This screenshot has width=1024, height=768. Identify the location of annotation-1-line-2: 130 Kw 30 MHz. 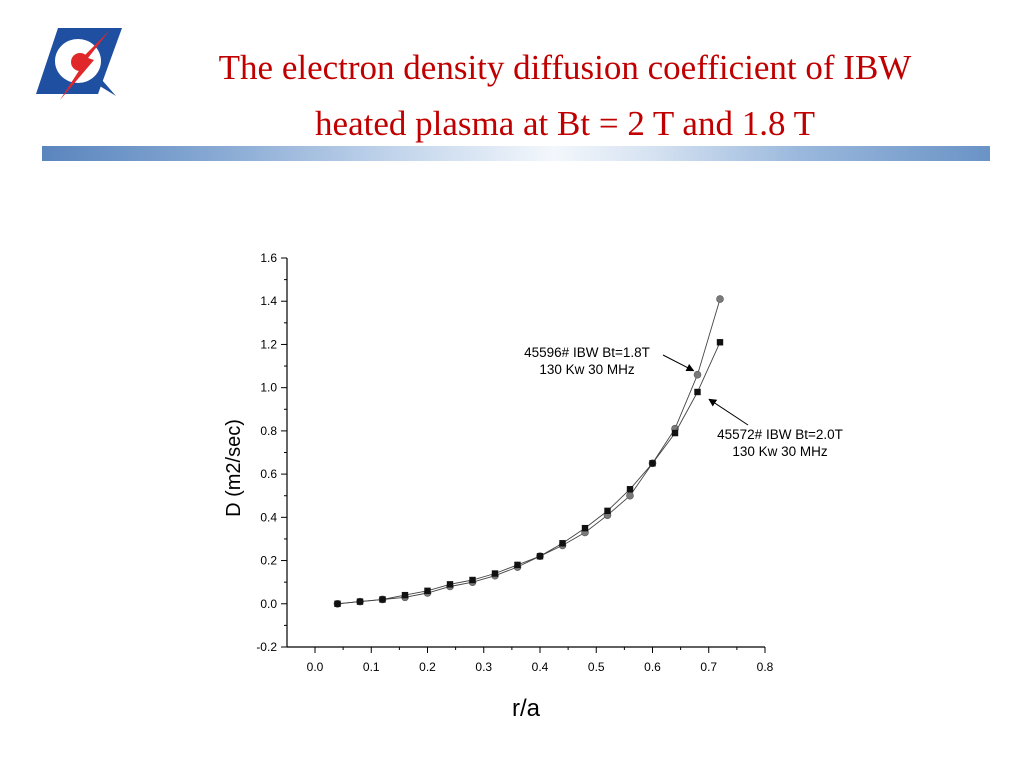
(587, 369).